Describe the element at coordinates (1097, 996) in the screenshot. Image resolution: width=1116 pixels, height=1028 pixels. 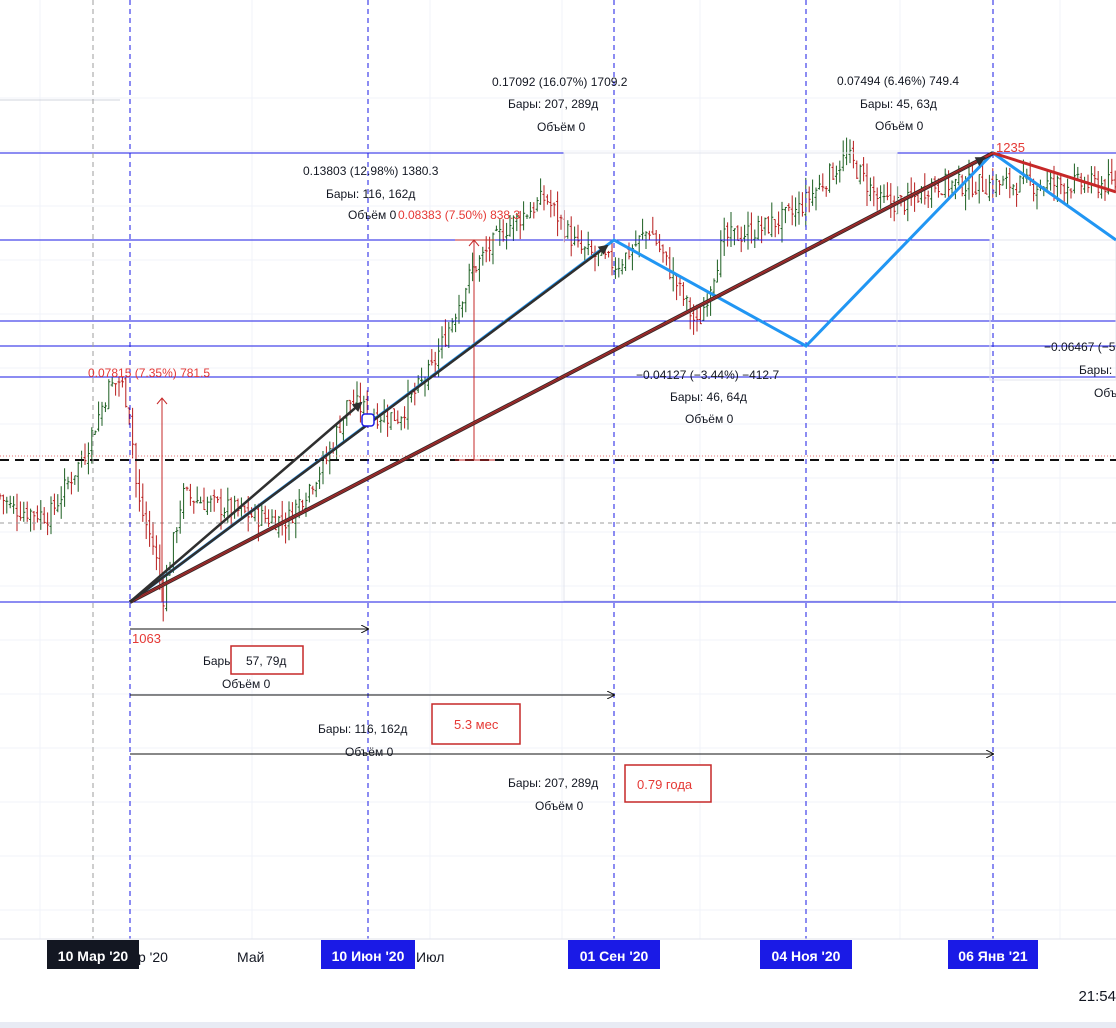
I see `clock: 21:54` at that location.